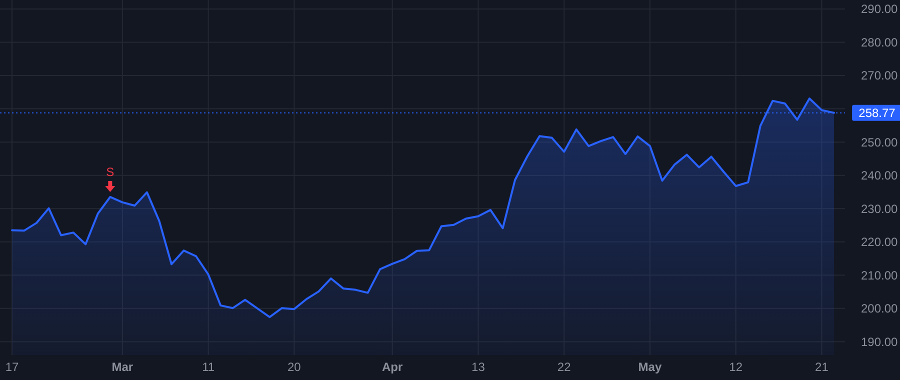  What do you see at coordinates (208, 367) in the screenshot?
I see `x-tick-label: 11` at bounding box center [208, 367].